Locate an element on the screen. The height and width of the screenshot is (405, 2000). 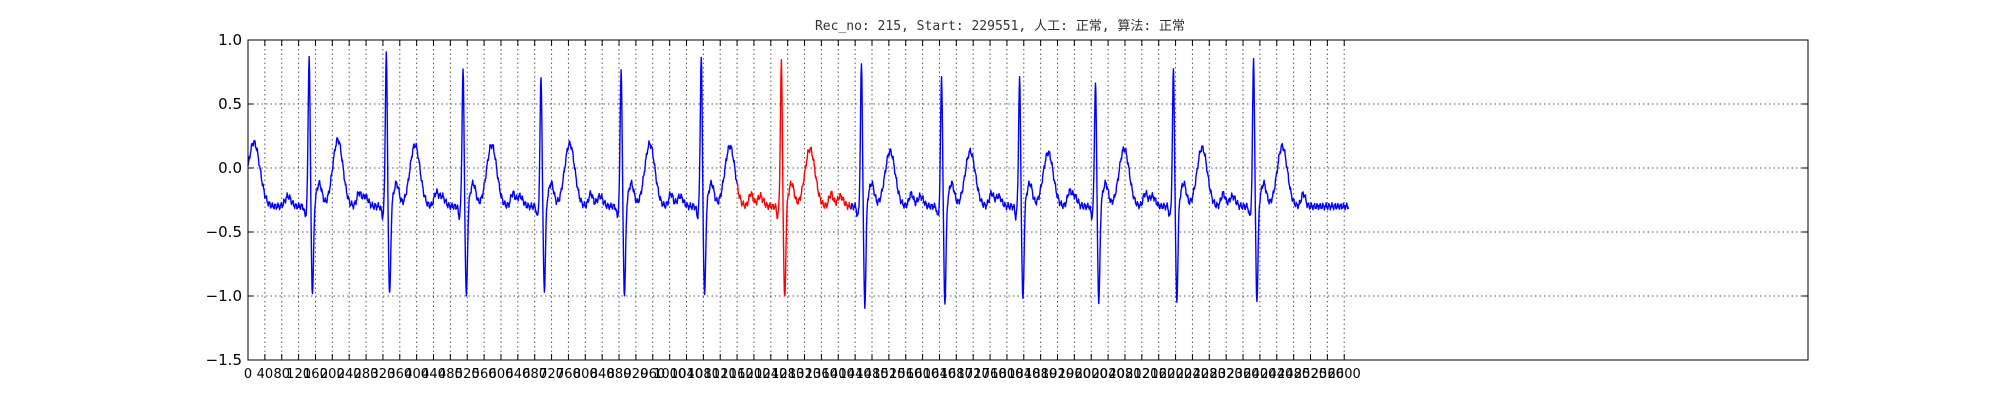
x-tick-label: 1560 is located at coordinates (905, 374).